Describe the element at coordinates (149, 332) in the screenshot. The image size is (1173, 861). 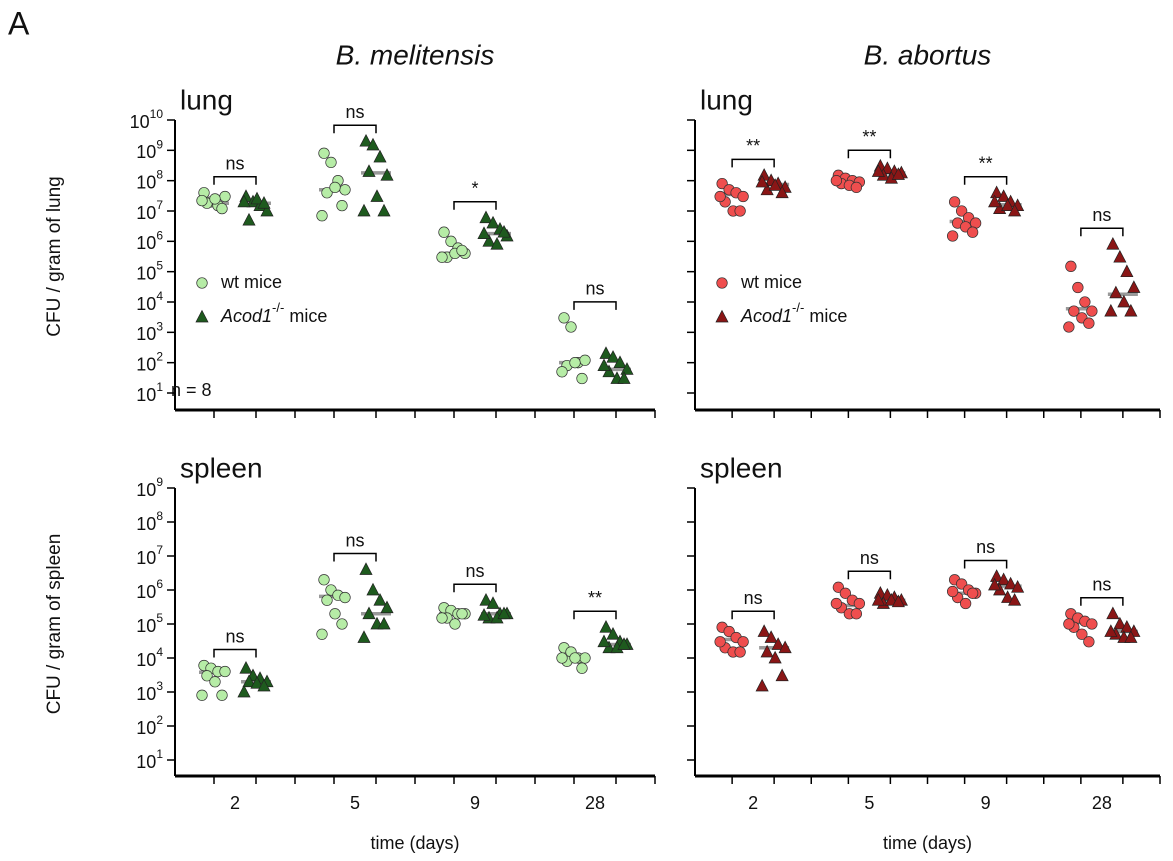
I see `y-tick-label: 10³` at that location.